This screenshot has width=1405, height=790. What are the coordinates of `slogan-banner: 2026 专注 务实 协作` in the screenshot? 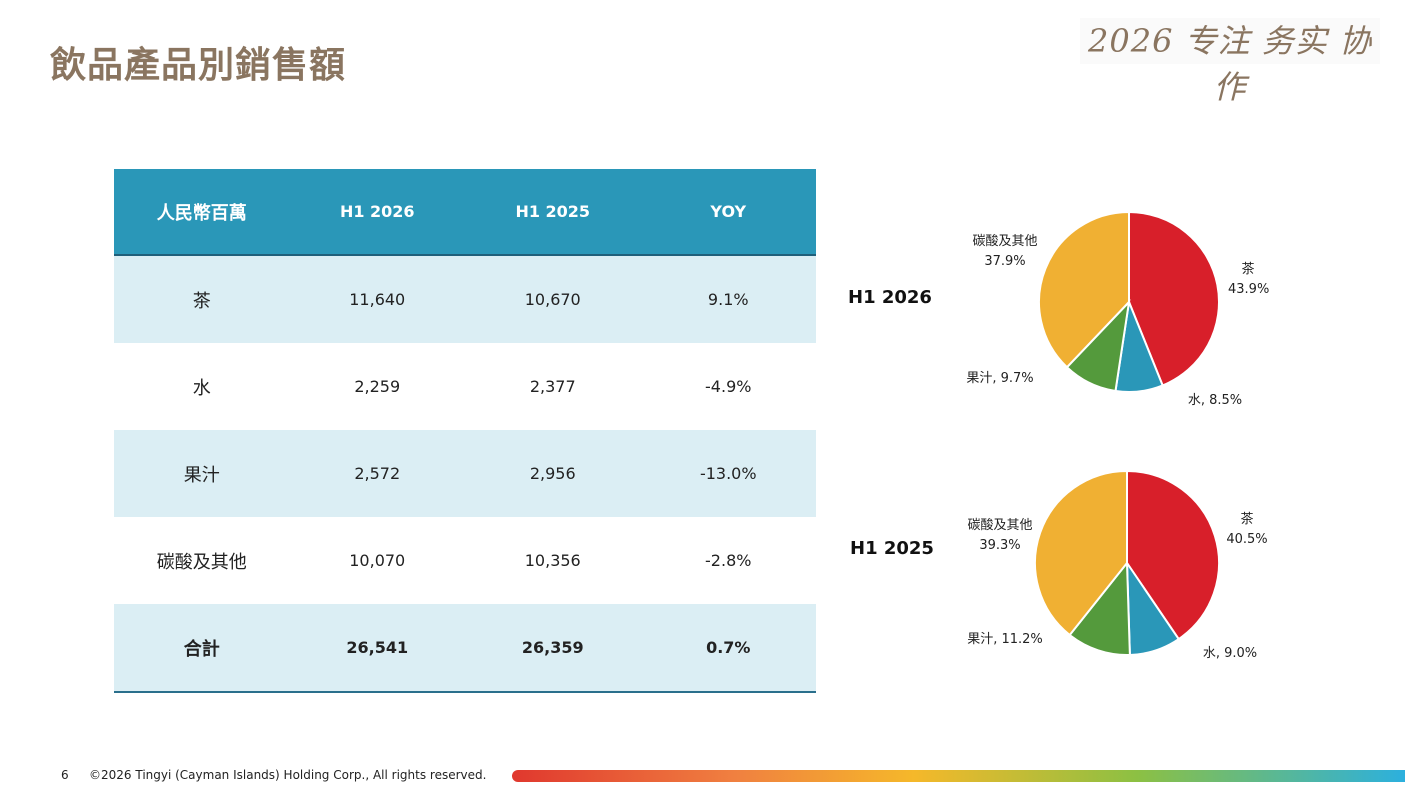 It's located at (1230, 62).